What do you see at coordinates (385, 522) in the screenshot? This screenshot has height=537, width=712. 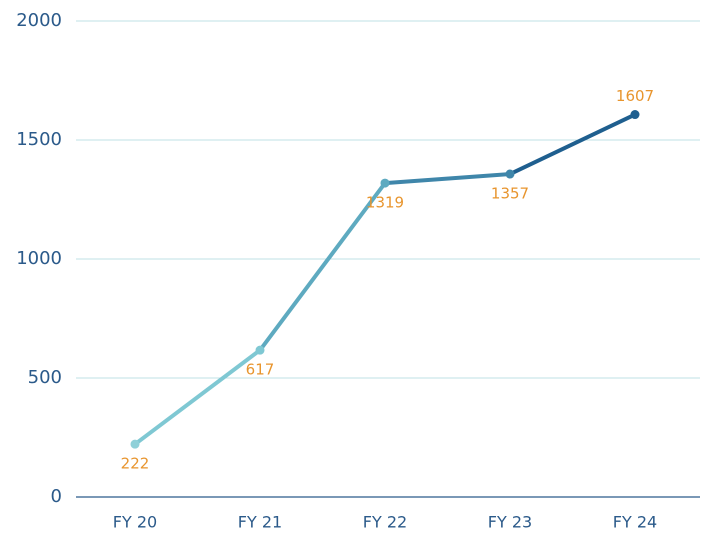 I see `x-tick-label: FY 22` at bounding box center [385, 522].